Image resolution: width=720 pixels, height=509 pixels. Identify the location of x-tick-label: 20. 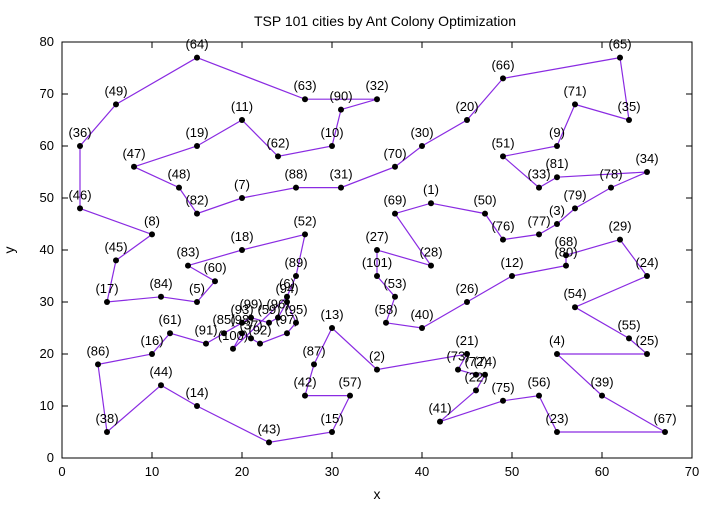
(242, 471).